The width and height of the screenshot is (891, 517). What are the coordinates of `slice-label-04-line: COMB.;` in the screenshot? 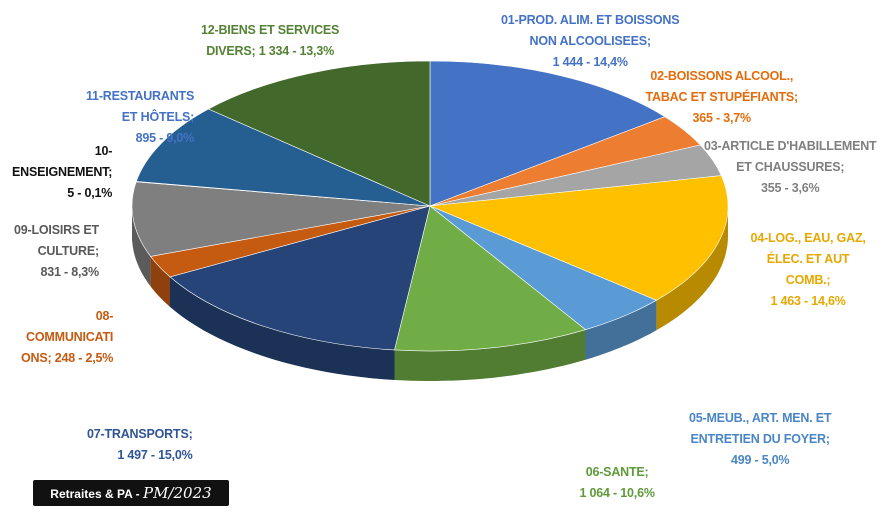 It's located at (808, 280).